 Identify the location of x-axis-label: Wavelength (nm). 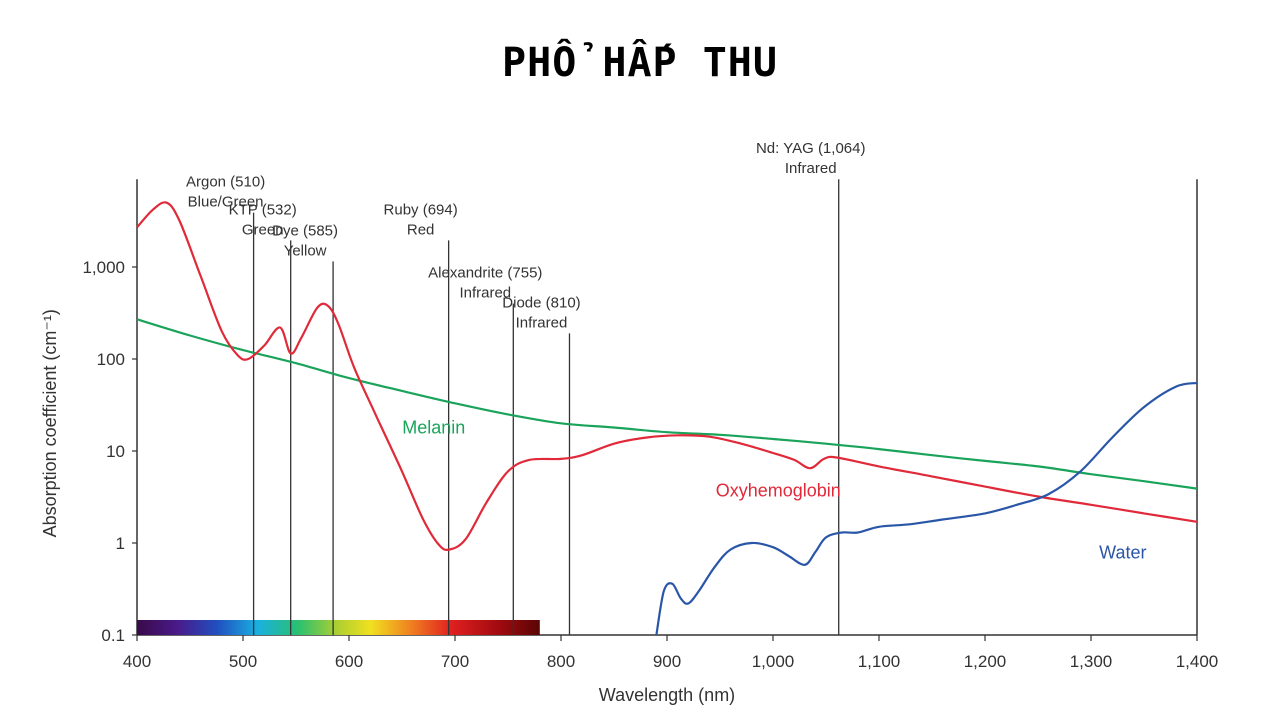
(667, 695).